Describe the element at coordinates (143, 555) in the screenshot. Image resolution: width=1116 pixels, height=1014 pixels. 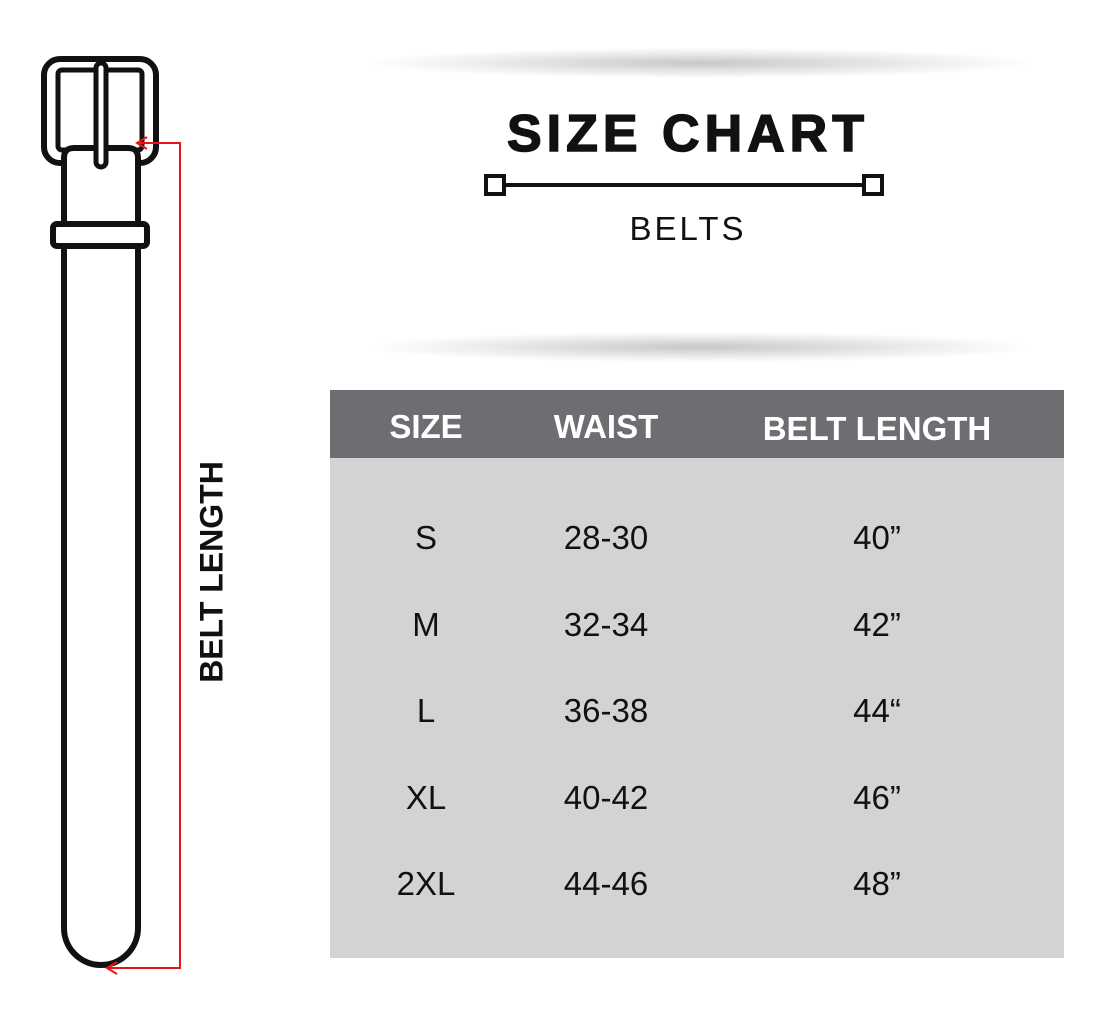
I see `length-arrow` at that location.